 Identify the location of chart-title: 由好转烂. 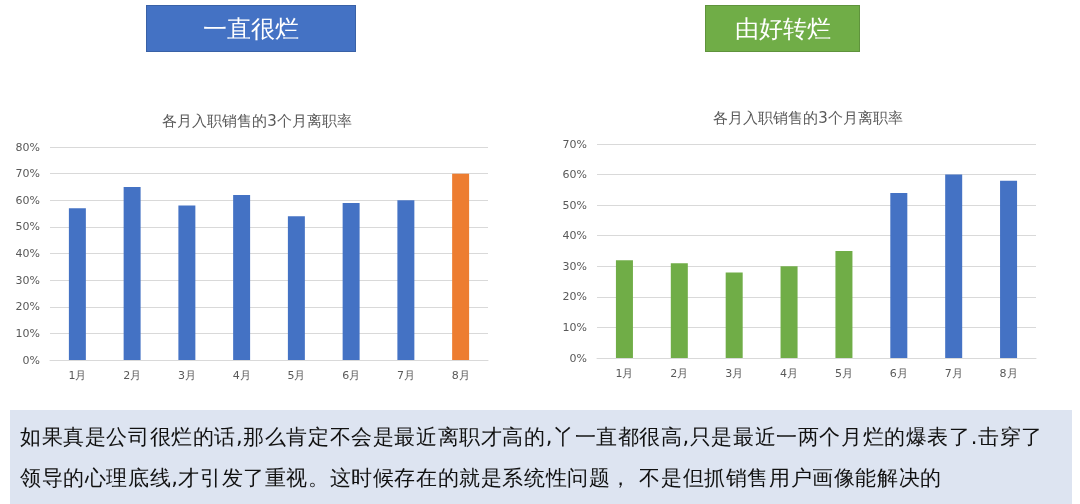
(782, 28).